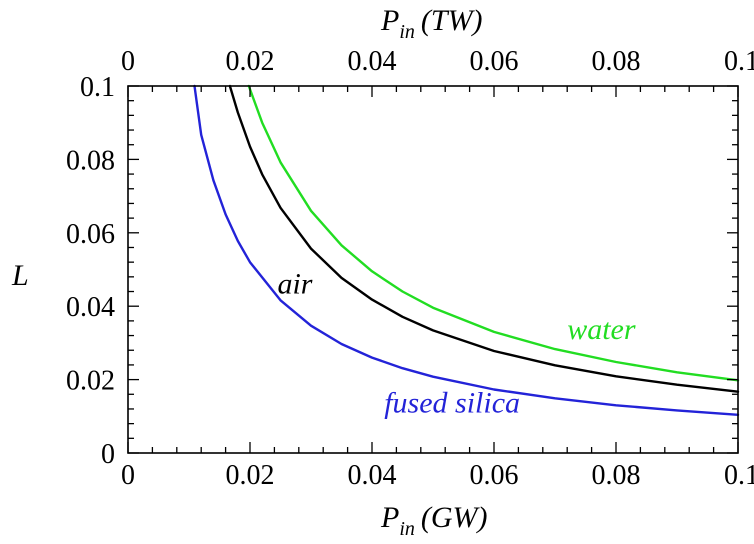 The width and height of the screenshot is (754, 544). What do you see at coordinates (456, 343) in the screenshot?
I see `series-labels: fused silica air water` at bounding box center [456, 343].